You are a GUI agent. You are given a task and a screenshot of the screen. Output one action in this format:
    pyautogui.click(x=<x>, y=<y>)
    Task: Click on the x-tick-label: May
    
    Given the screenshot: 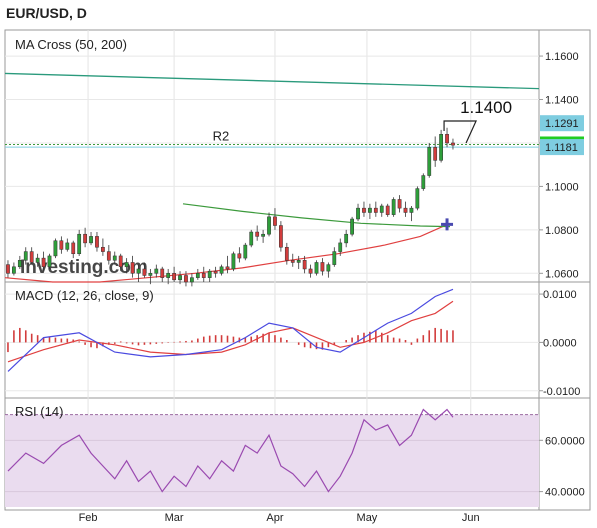 What is the action you would take?
    pyautogui.click(x=367, y=518)
    